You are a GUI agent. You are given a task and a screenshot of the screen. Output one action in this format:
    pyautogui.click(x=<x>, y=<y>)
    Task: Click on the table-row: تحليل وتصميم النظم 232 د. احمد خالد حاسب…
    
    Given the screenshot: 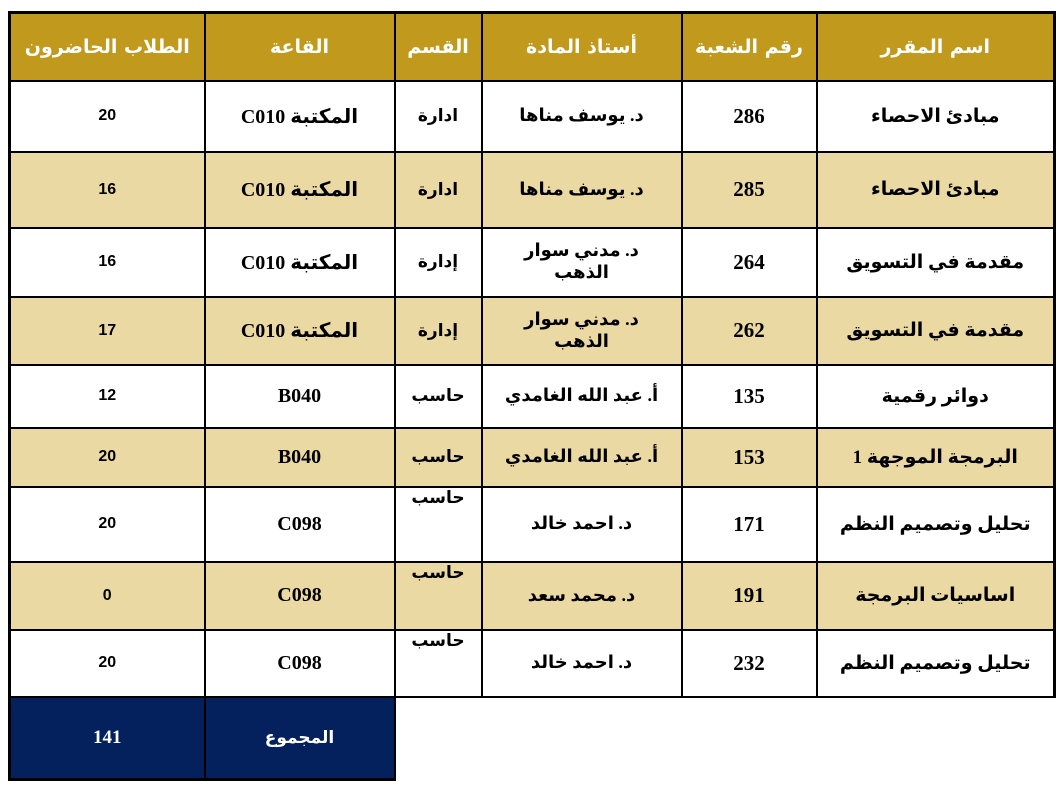 What is the action you would take?
    pyautogui.click(x=532, y=663)
    